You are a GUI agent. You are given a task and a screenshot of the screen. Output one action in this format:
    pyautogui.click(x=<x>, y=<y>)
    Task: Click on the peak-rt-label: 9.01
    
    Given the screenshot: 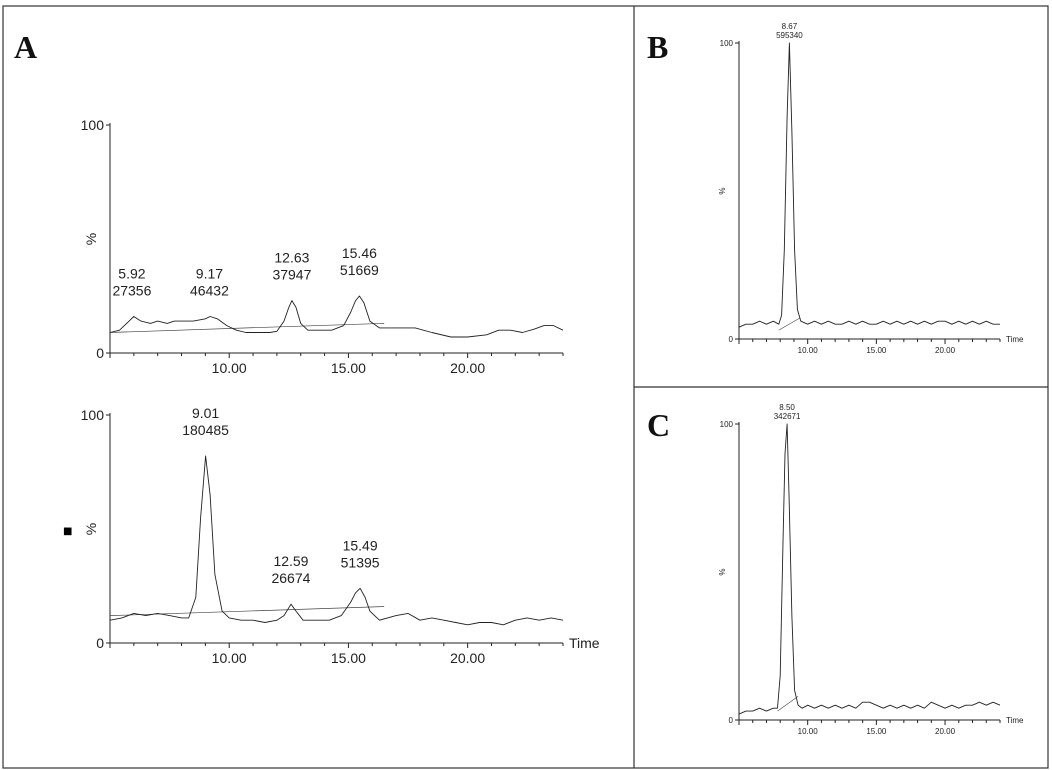 What is the action you would take?
    pyautogui.click(x=205, y=413)
    